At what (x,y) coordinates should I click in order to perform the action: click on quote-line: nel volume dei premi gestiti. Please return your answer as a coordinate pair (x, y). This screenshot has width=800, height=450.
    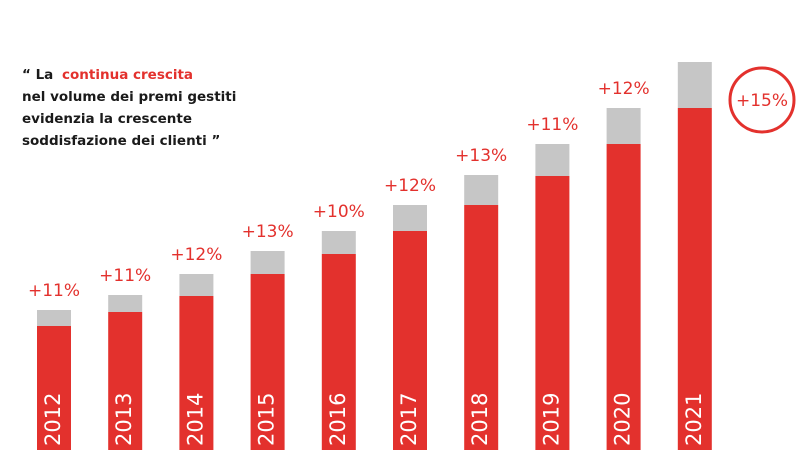
    Looking at the image, I should click on (129, 97).